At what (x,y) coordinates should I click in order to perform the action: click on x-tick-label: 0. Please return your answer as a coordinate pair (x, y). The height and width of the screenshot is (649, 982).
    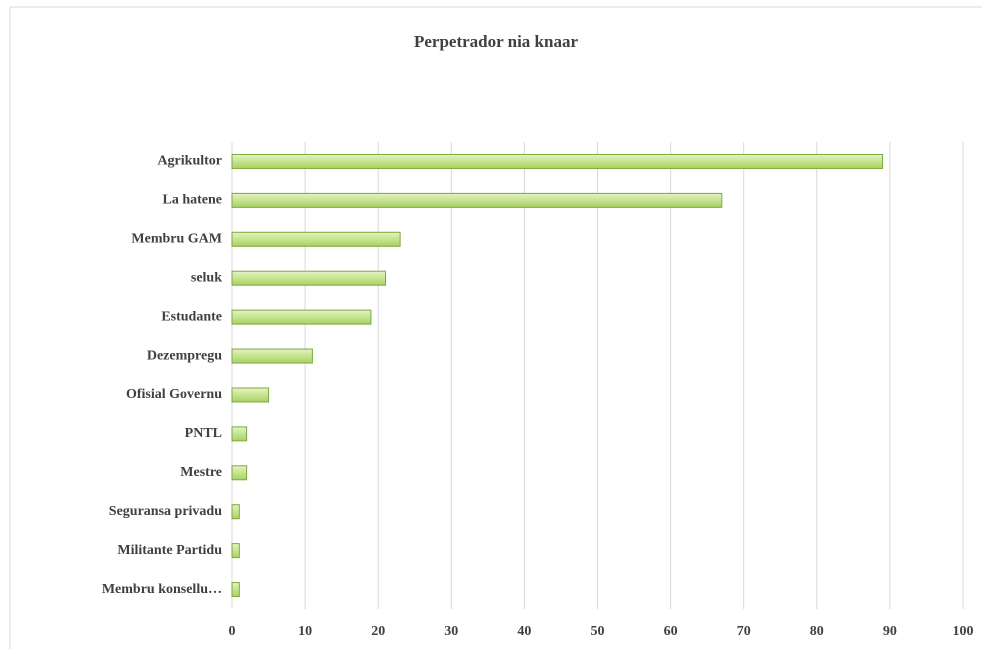
    Looking at the image, I should click on (232, 631).